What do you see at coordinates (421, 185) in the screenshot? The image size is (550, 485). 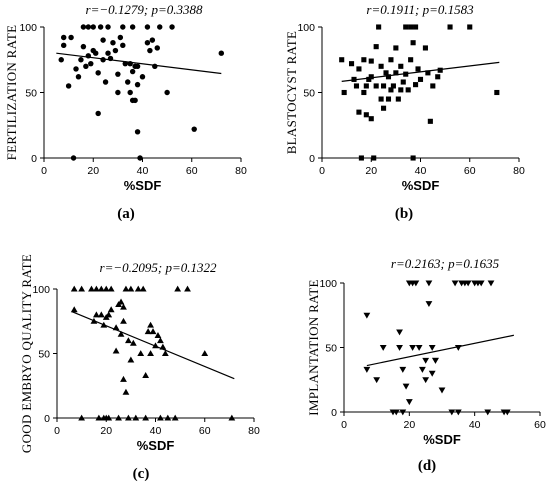 I see `x-axis-label: %SDF` at bounding box center [421, 185].